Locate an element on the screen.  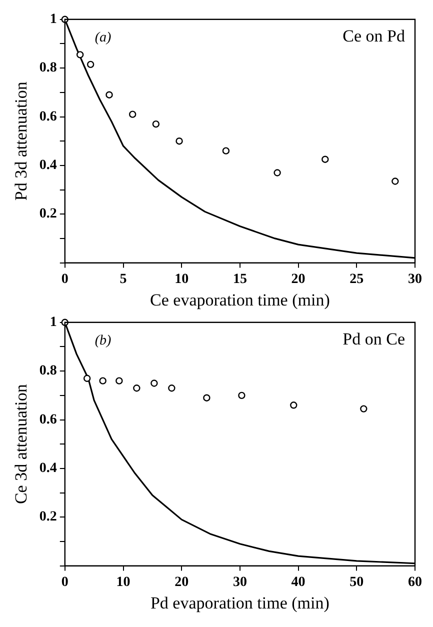
x-axis-title: Pd evaporation time (min) is located at coordinates (240, 602).